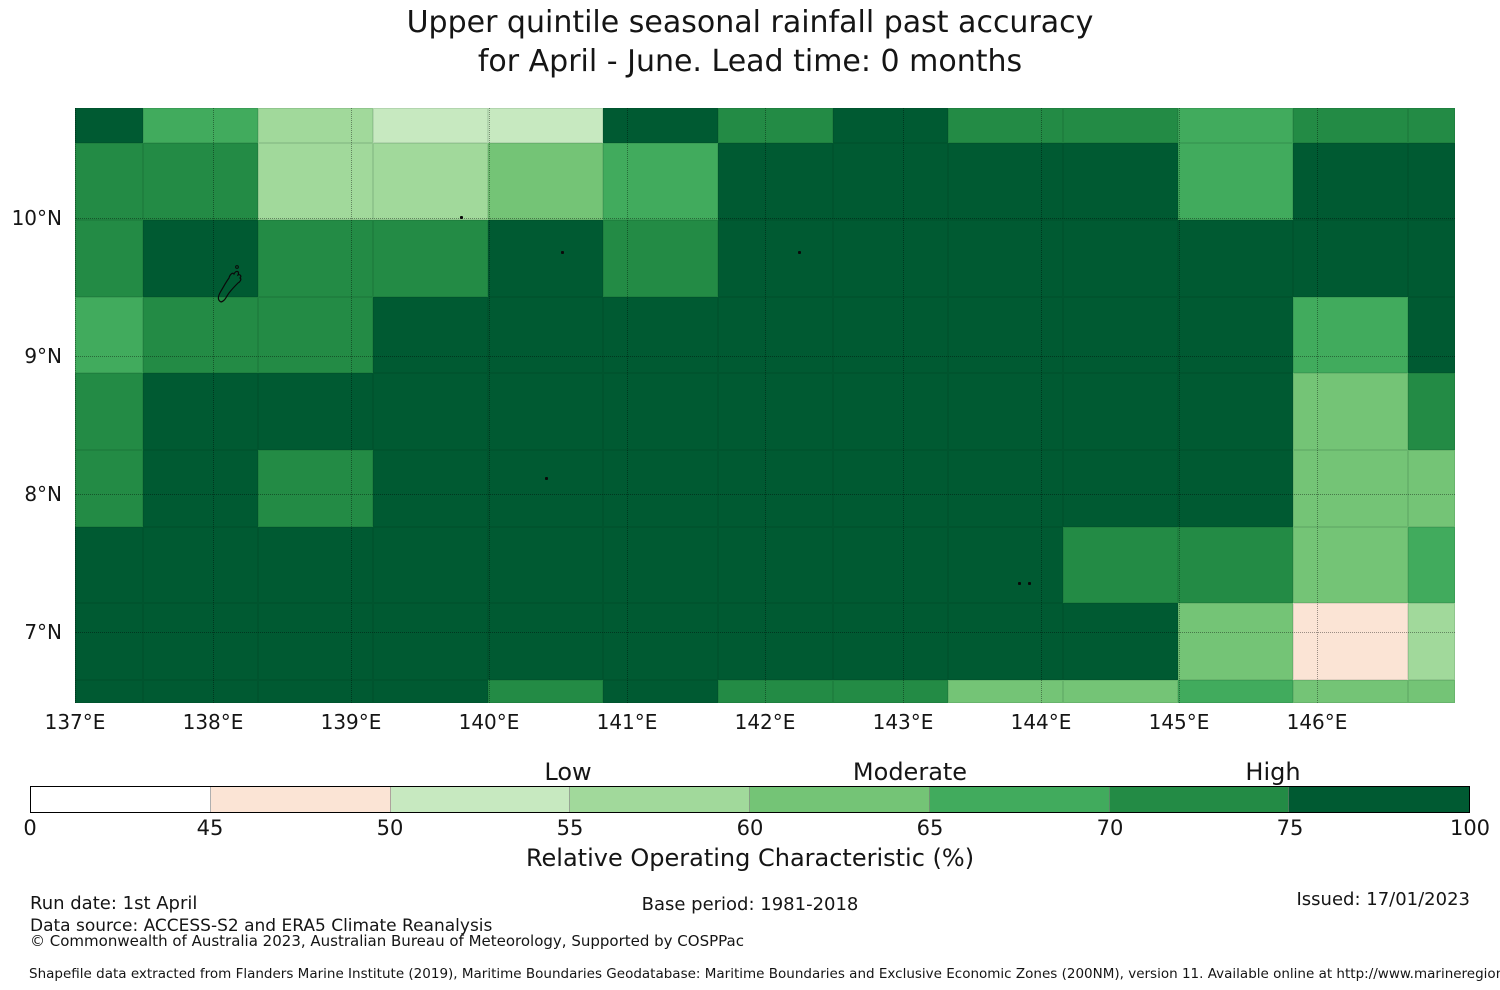 This screenshot has height=990, width=1500. I want to click on colorbar-tick-label: 0, so click(30, 828).